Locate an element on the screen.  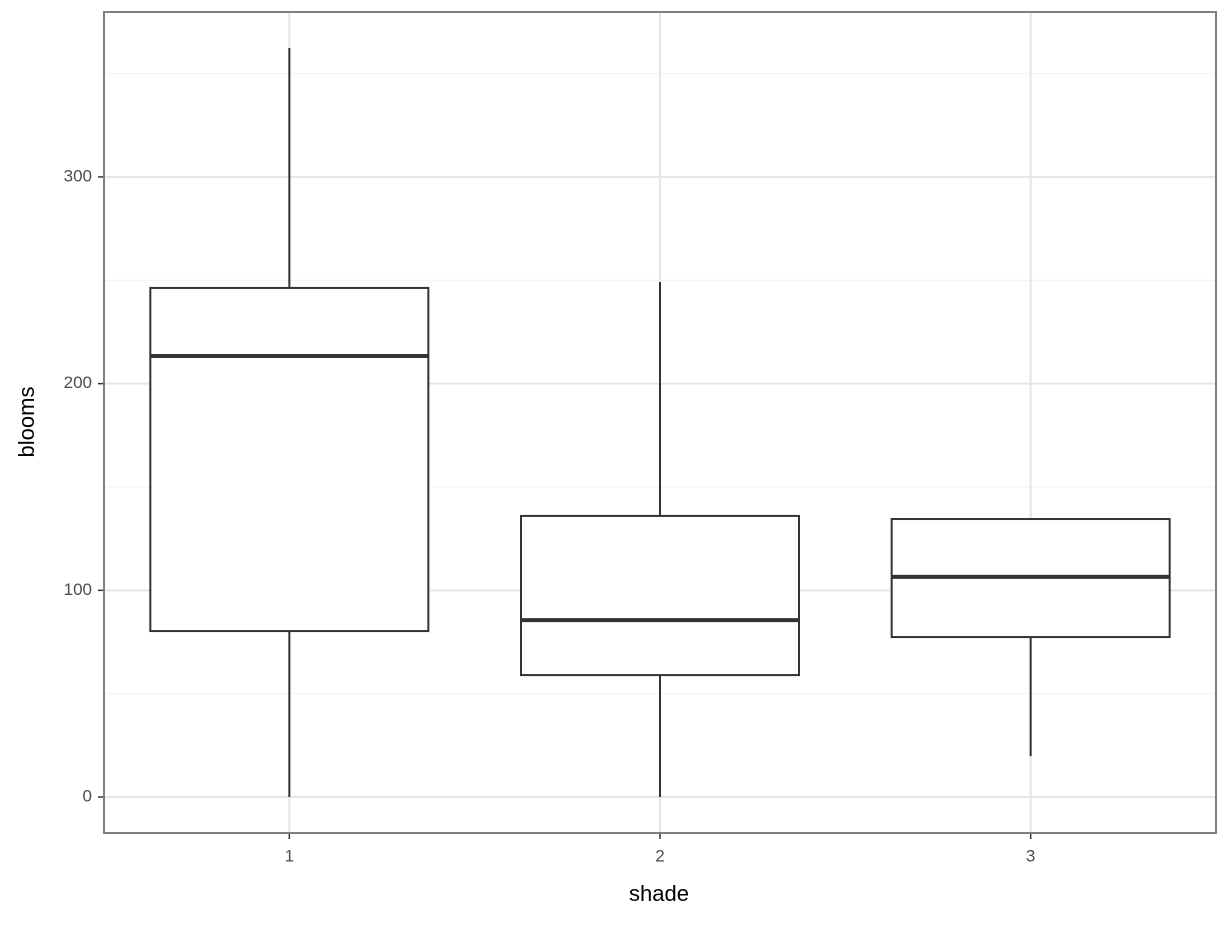
y-tick-label: 200 is located at coordinates (78, 382).